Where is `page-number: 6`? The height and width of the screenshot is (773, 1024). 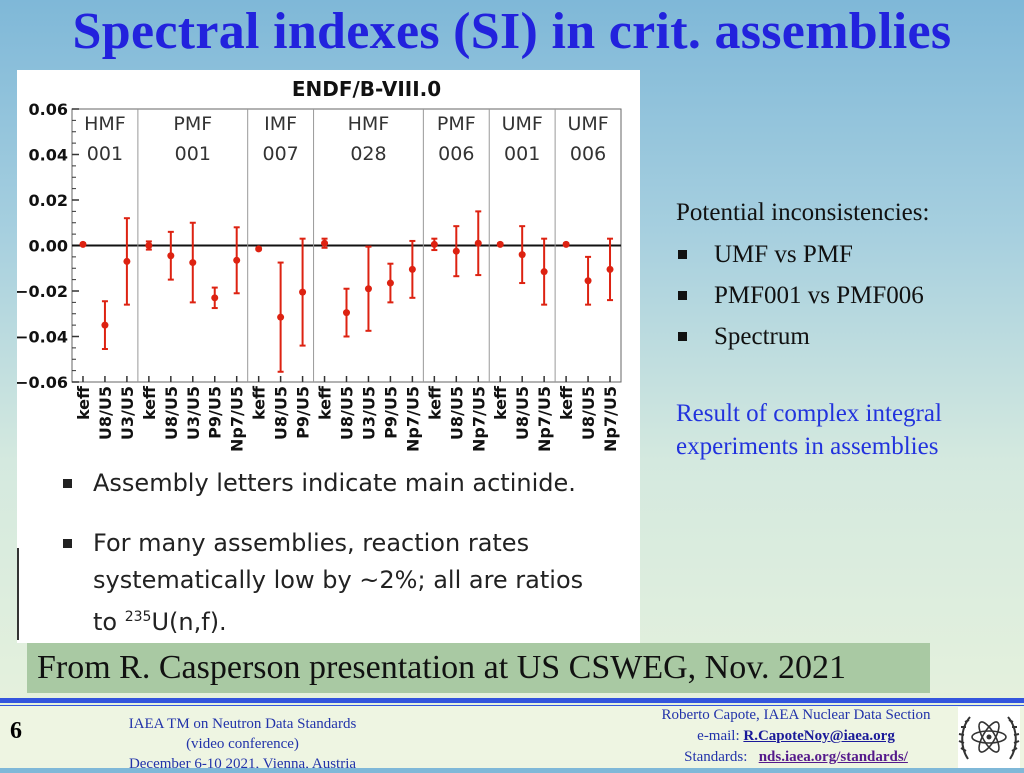
page-number: 6 is located at coordinates (16, 731).